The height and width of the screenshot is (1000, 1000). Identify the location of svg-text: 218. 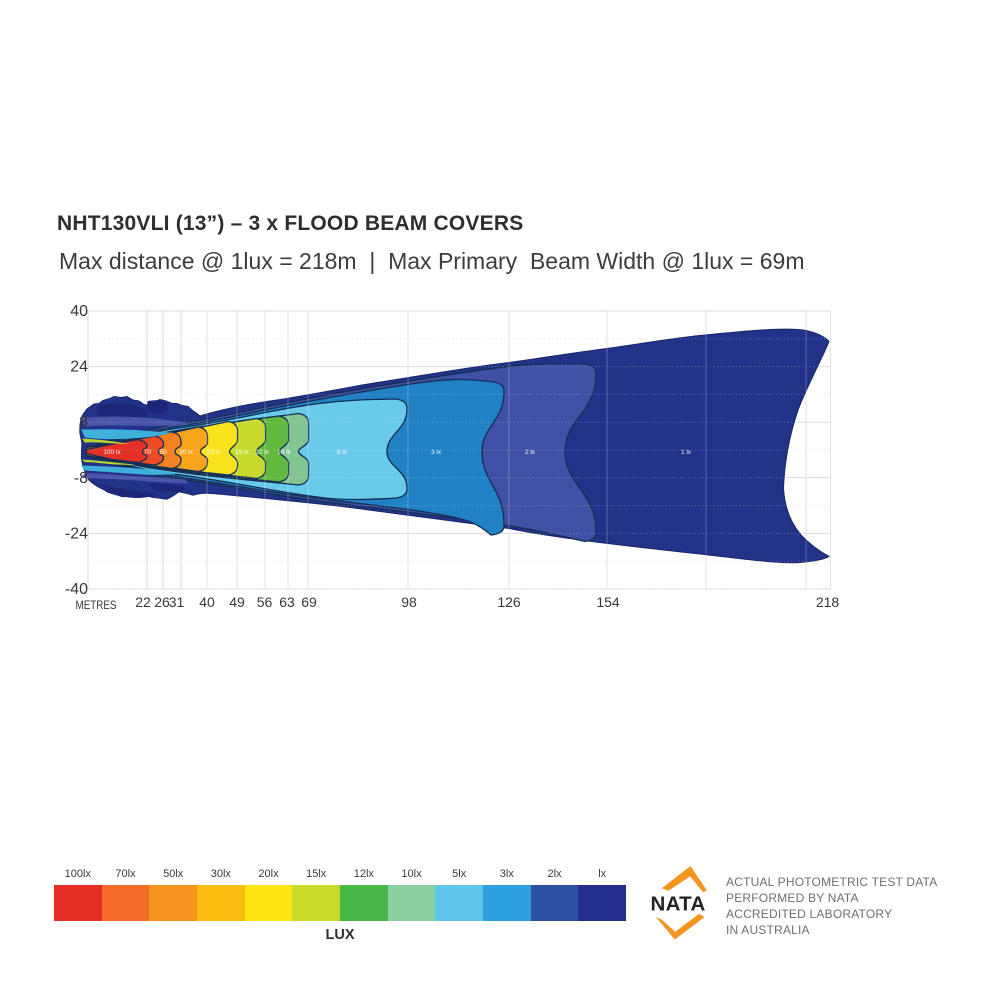
(828, 602).